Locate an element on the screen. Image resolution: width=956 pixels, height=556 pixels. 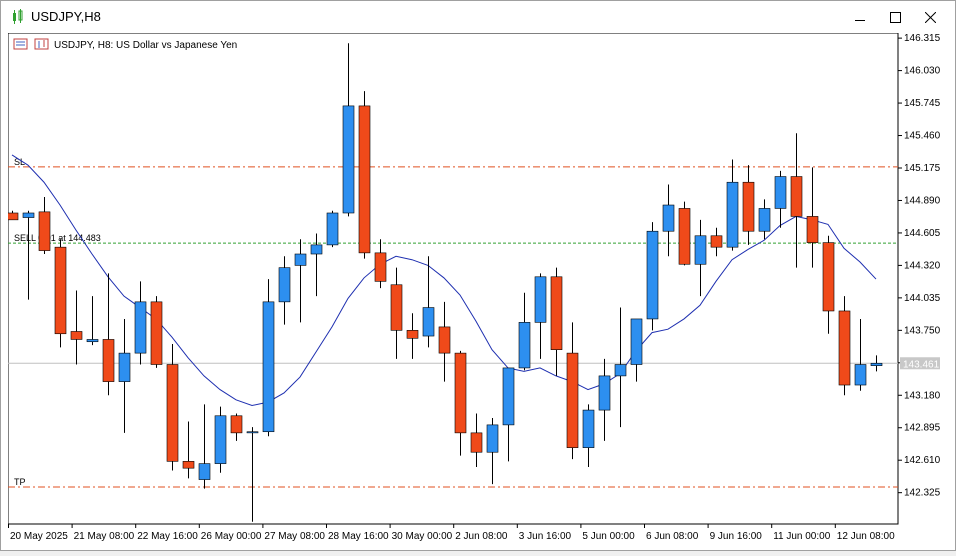
y-tick-label: 145.460 is located at coordinates (922, 136).